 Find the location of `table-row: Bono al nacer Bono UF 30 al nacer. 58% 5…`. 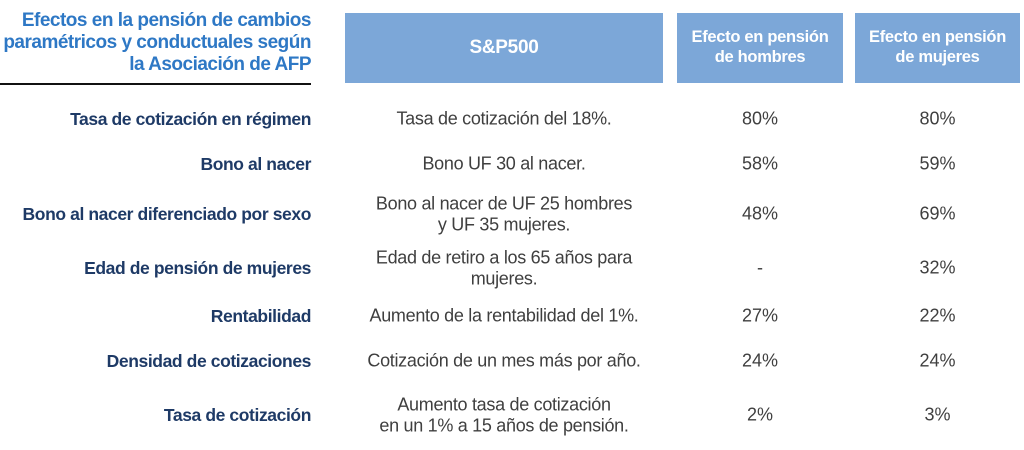

table-row: Bono al nacer Bono UF 30 al nacer. 58% 5… is located at coordinates (512, 164).